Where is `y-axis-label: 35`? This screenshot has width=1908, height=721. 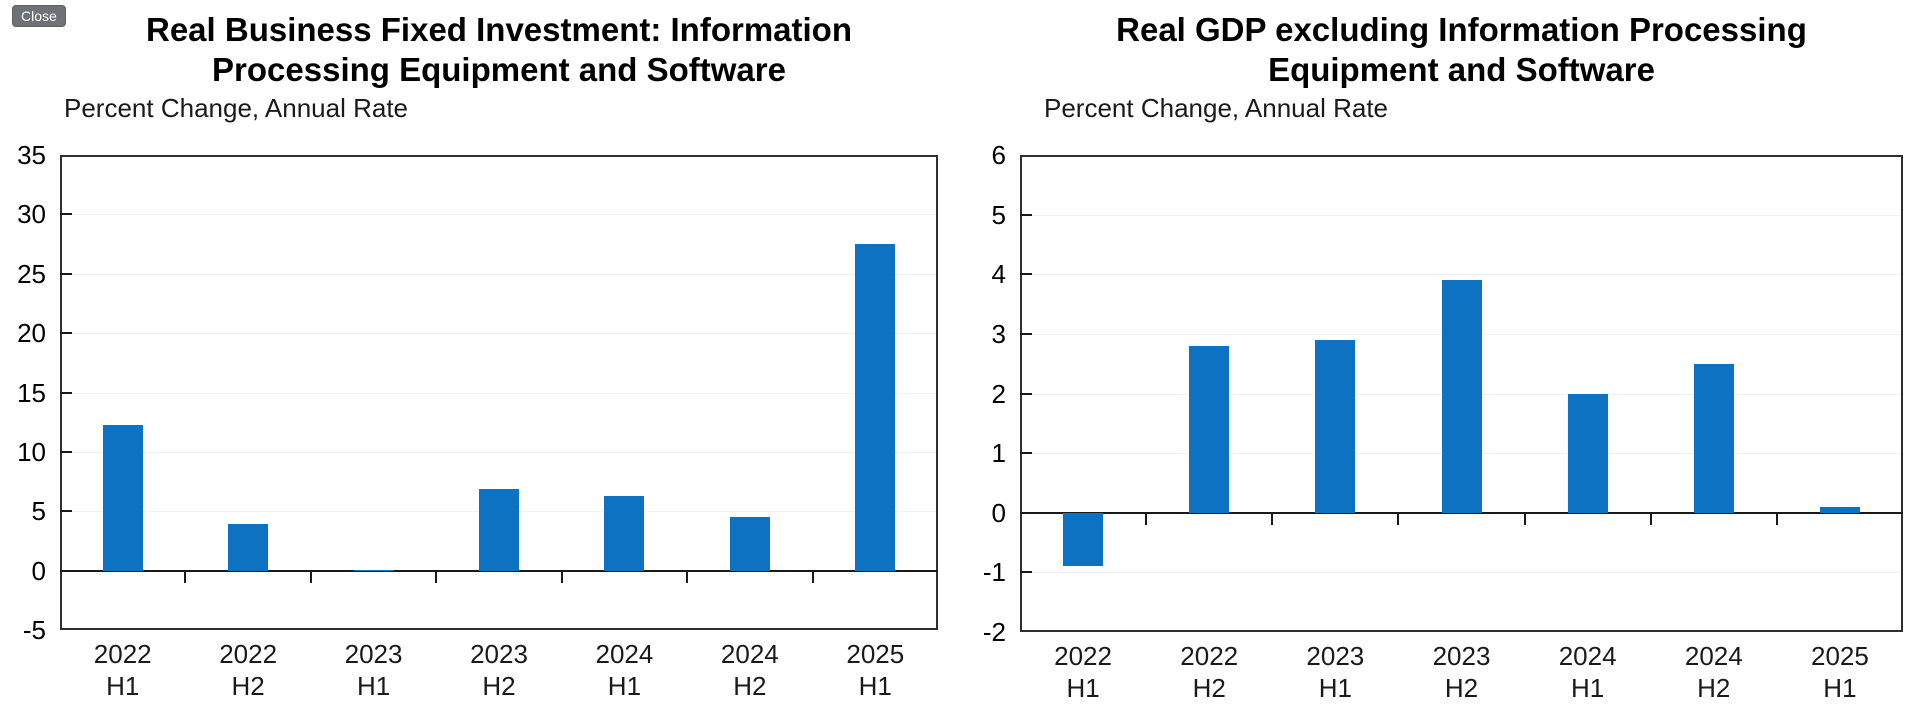
y-axis-label: 35 is located at coordinates (31, 155).